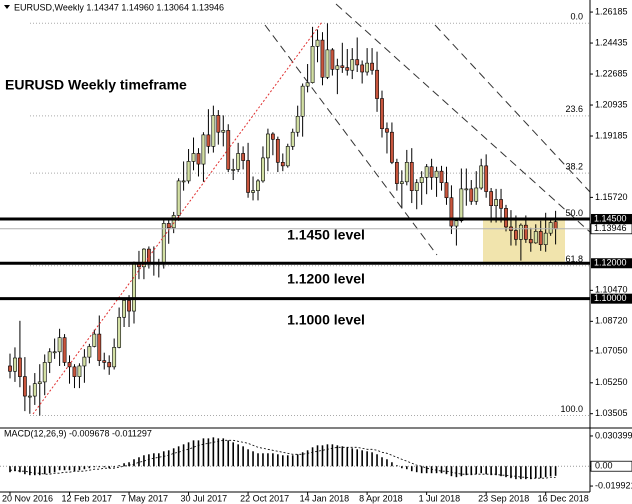  I want to click on level-text: 1.1000 level, so click(326, 320).